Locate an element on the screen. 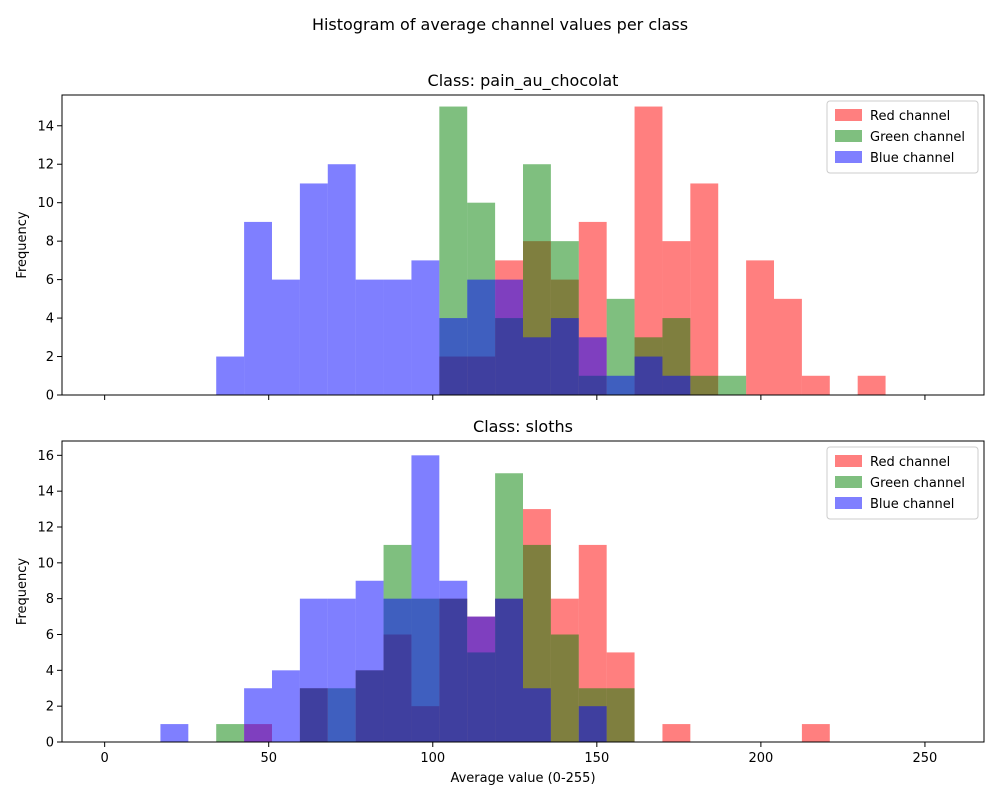 Image resolution: width=1000 pixels, height=804 pixels. x-tick-label: 250 is located at coordinates (925, 758).